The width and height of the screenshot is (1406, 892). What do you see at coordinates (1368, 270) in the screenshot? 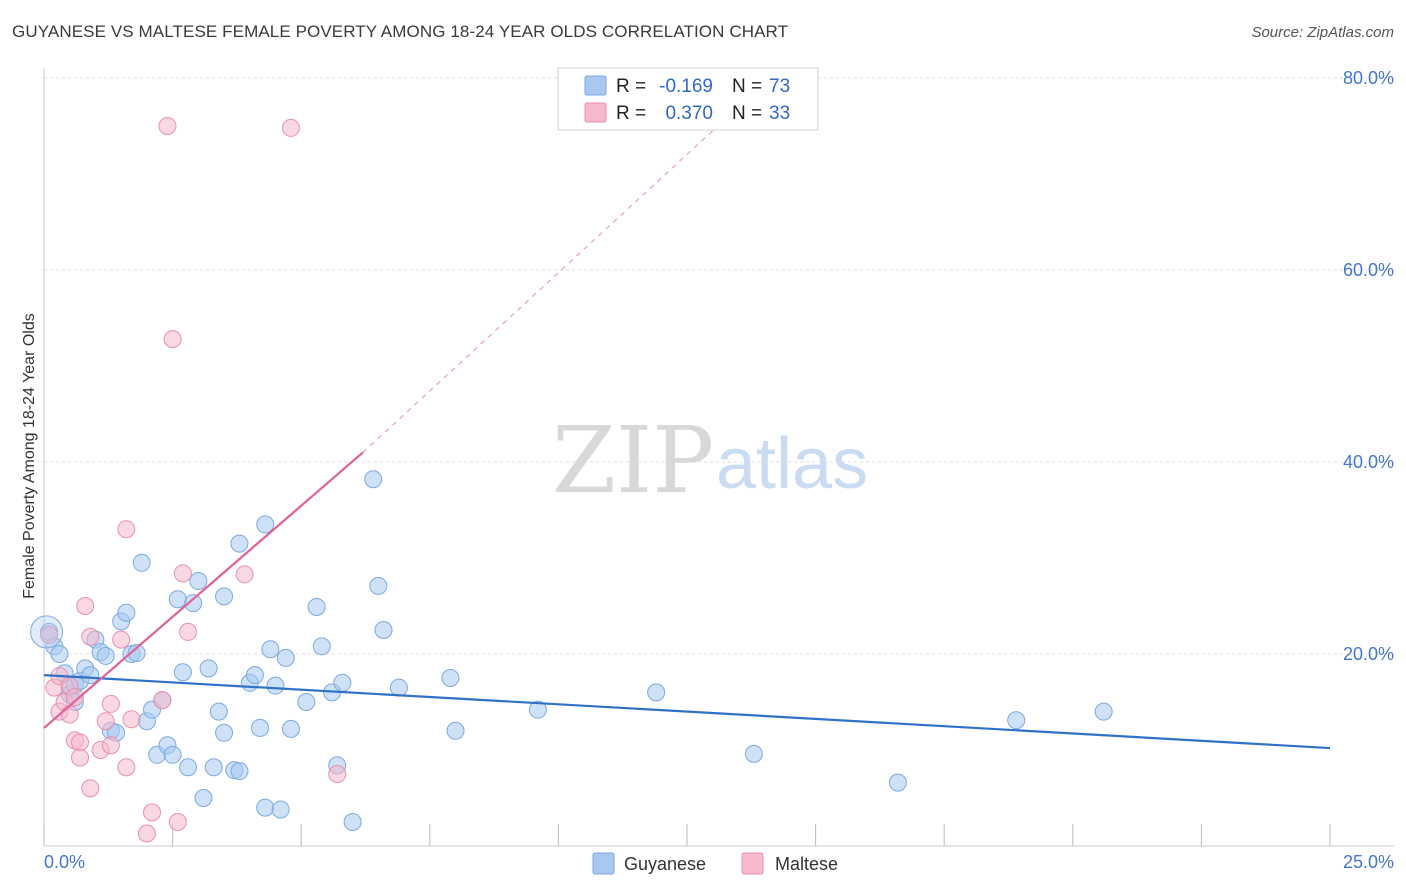
I see `y-tick-label: 60.0%` at bounding box center [1368, 270].